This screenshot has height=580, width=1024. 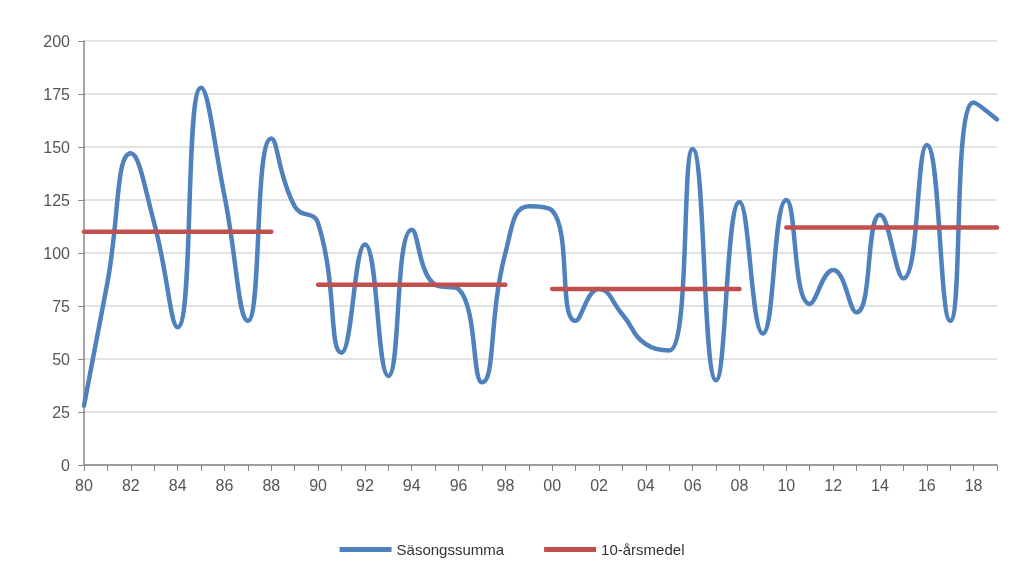 I want to click on x-tick-label: 88, so click(x=271, y=485).